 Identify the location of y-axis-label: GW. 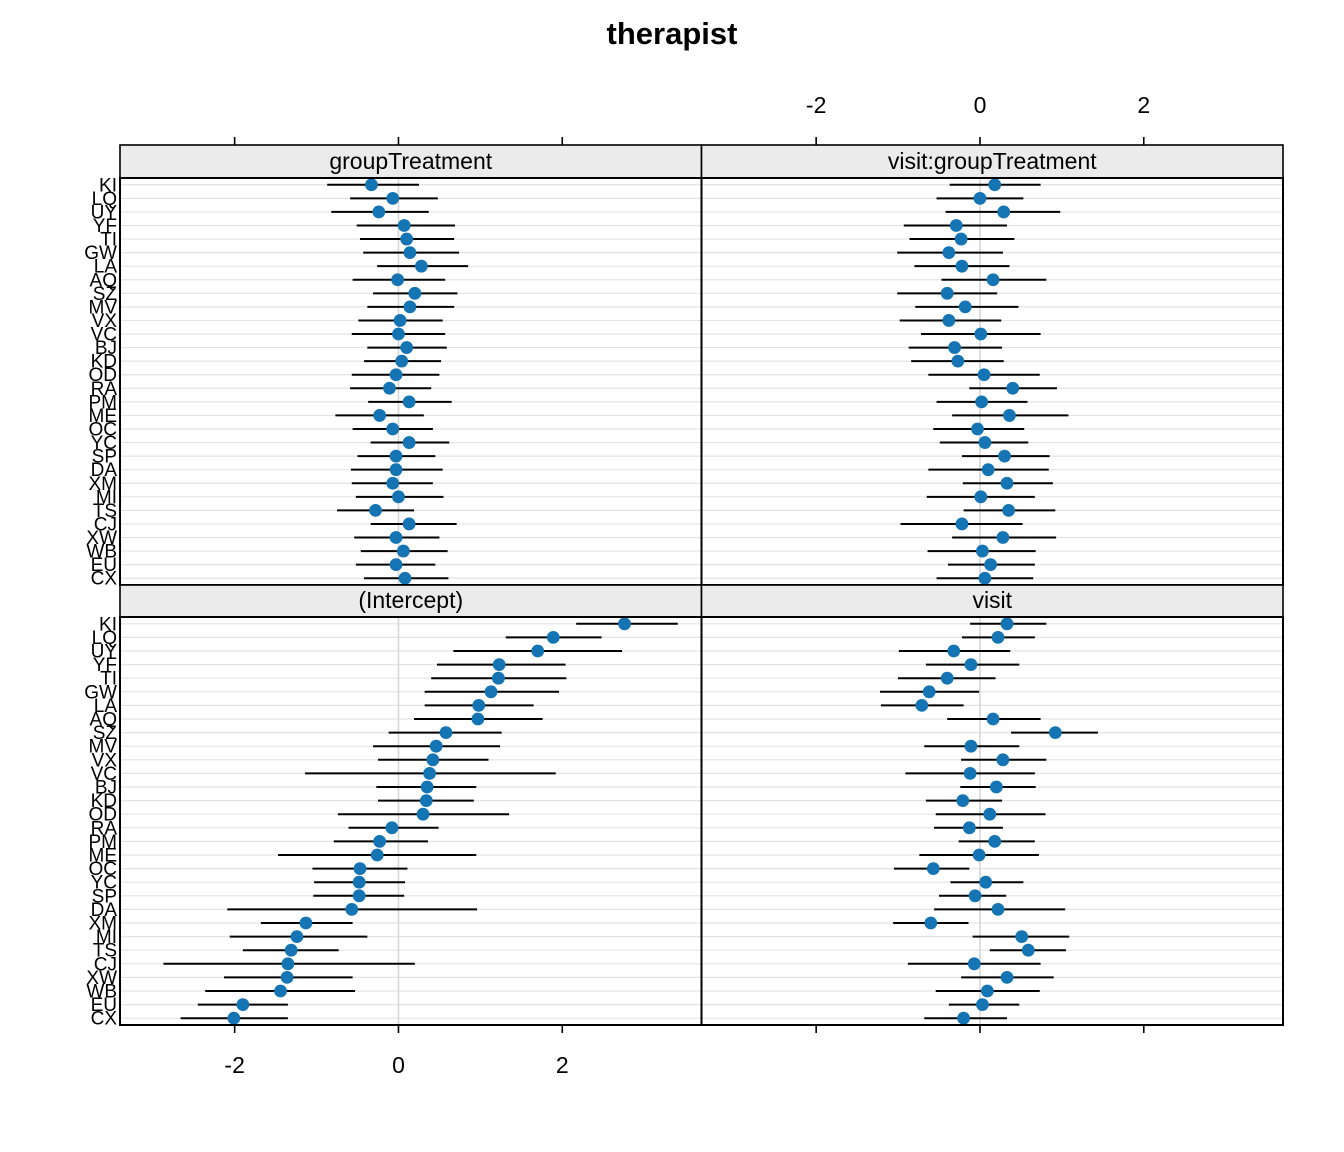
(100, 253).